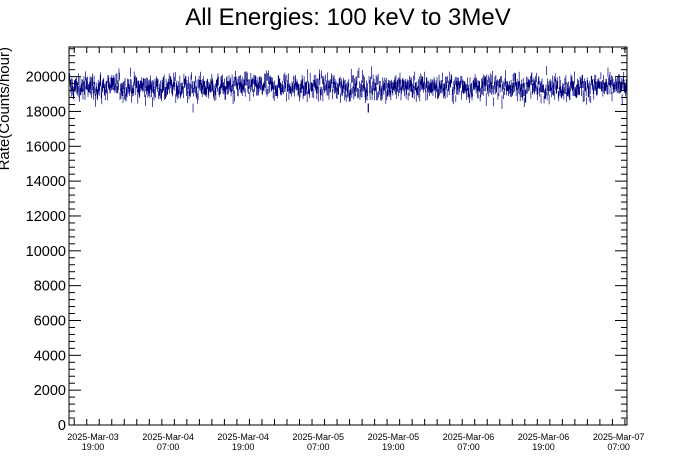 This screenshot has width=696, height=472. What do you see at coordinates (50, 321) in the screenshot?
I see `y-tick-label: 6000` at bounding box center [50, 321].